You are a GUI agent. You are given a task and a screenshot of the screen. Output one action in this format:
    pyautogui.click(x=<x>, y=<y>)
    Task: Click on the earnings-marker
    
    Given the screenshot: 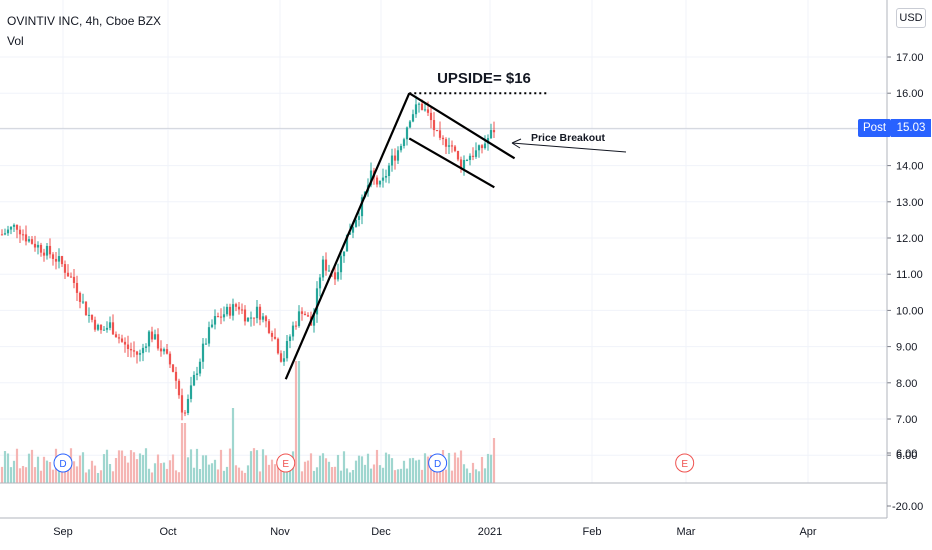 What is the action you would take?
    pyautogui.click(x=286, y=463)
    